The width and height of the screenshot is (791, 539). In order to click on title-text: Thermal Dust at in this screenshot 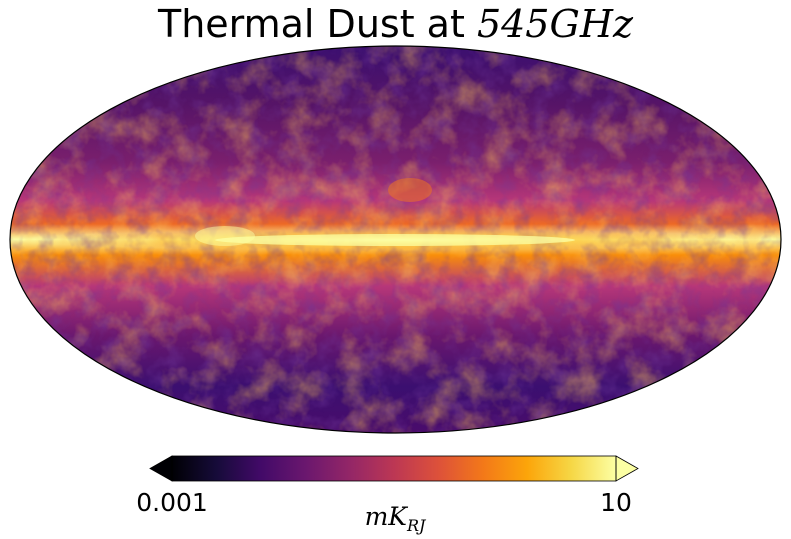, I will do `click(317, 24)`.